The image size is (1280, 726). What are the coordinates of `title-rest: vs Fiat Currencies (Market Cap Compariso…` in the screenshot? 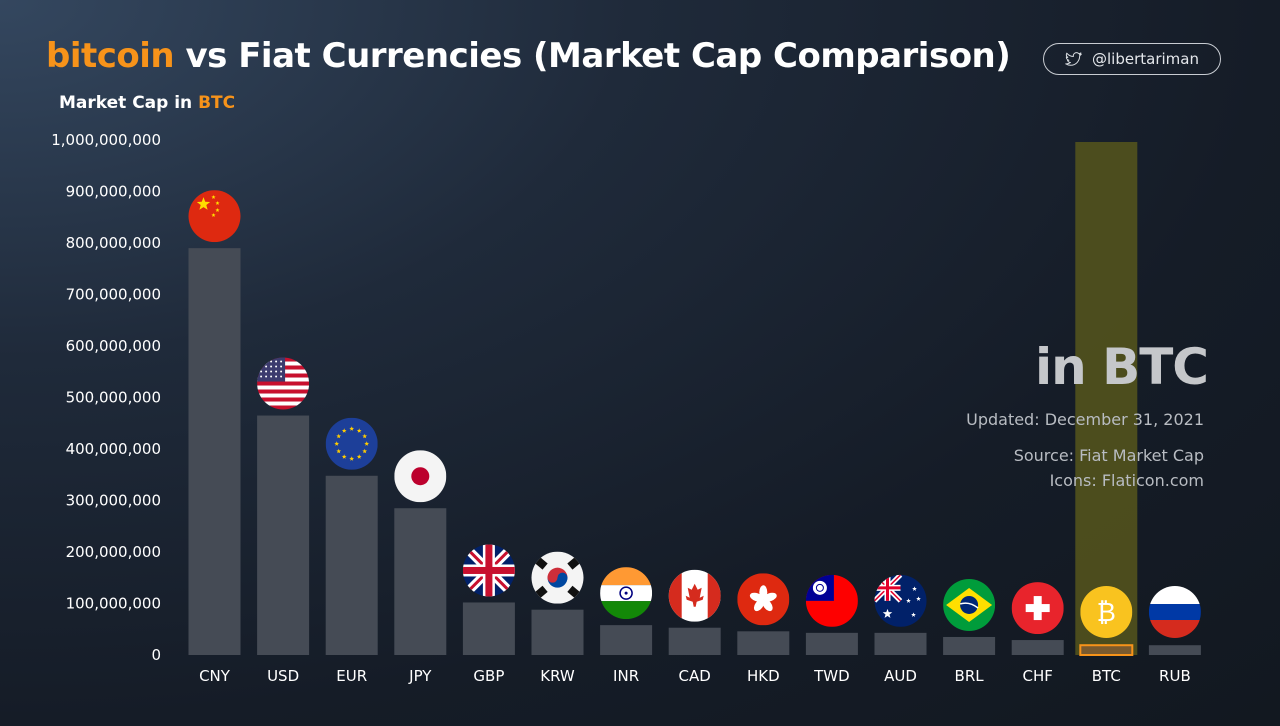 It's located at (592, 56).